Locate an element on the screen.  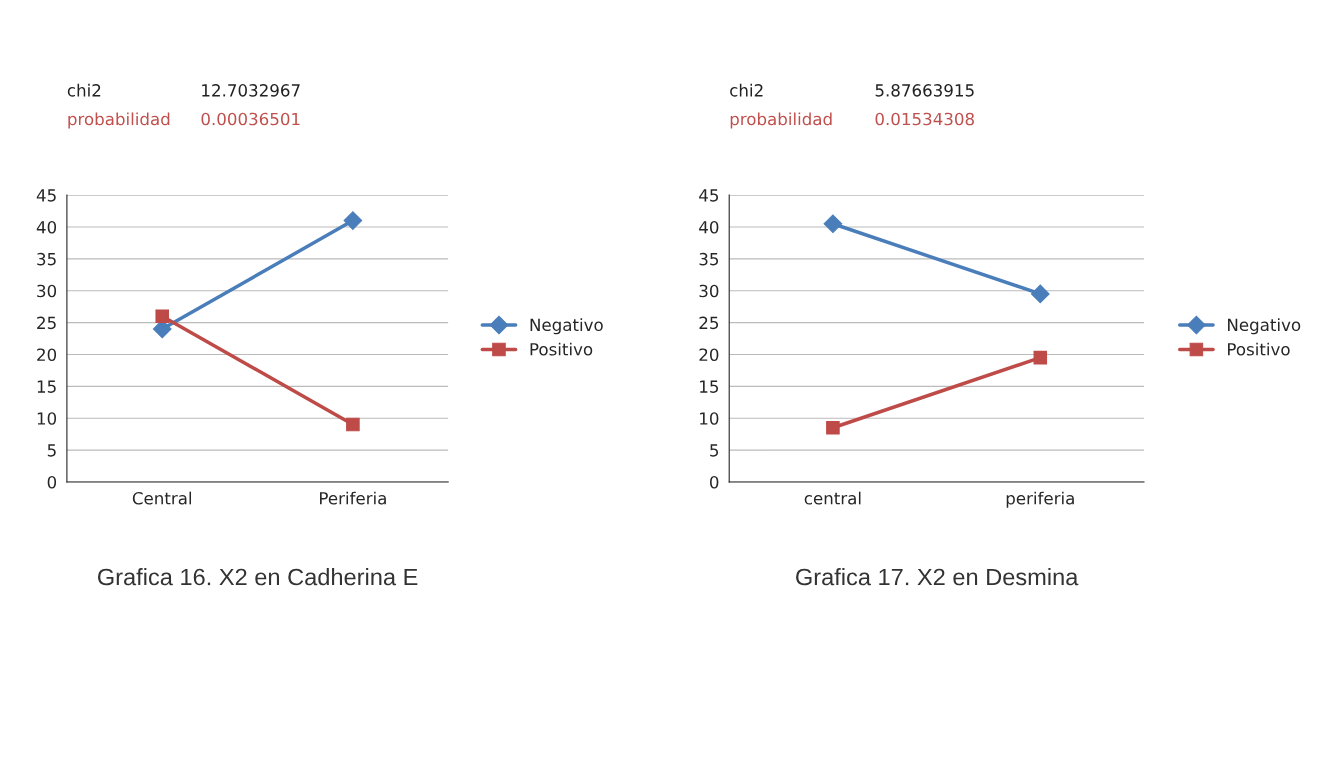
text: 5.87663915 is located at coordinates (924, 90).